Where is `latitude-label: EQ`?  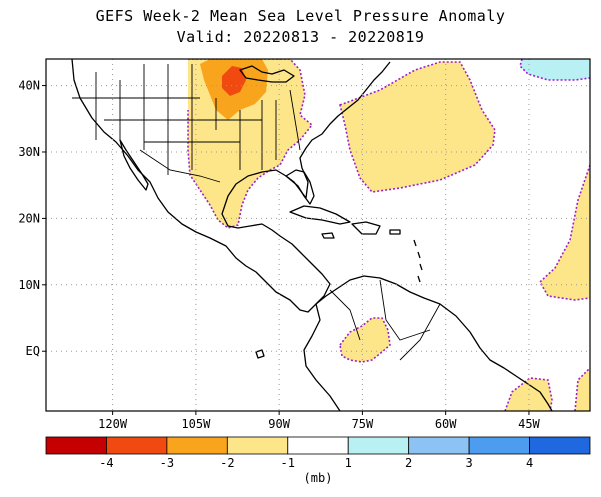 latitude-label: EQ is located at coordinates (33, 351).